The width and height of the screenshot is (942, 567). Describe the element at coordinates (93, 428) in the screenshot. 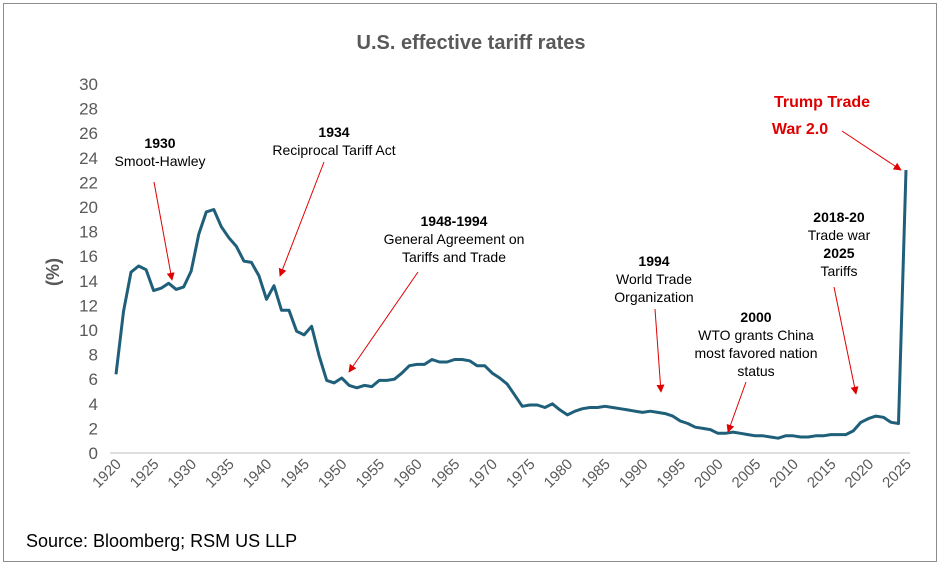

I see `y-tick-label: 2` at that location.